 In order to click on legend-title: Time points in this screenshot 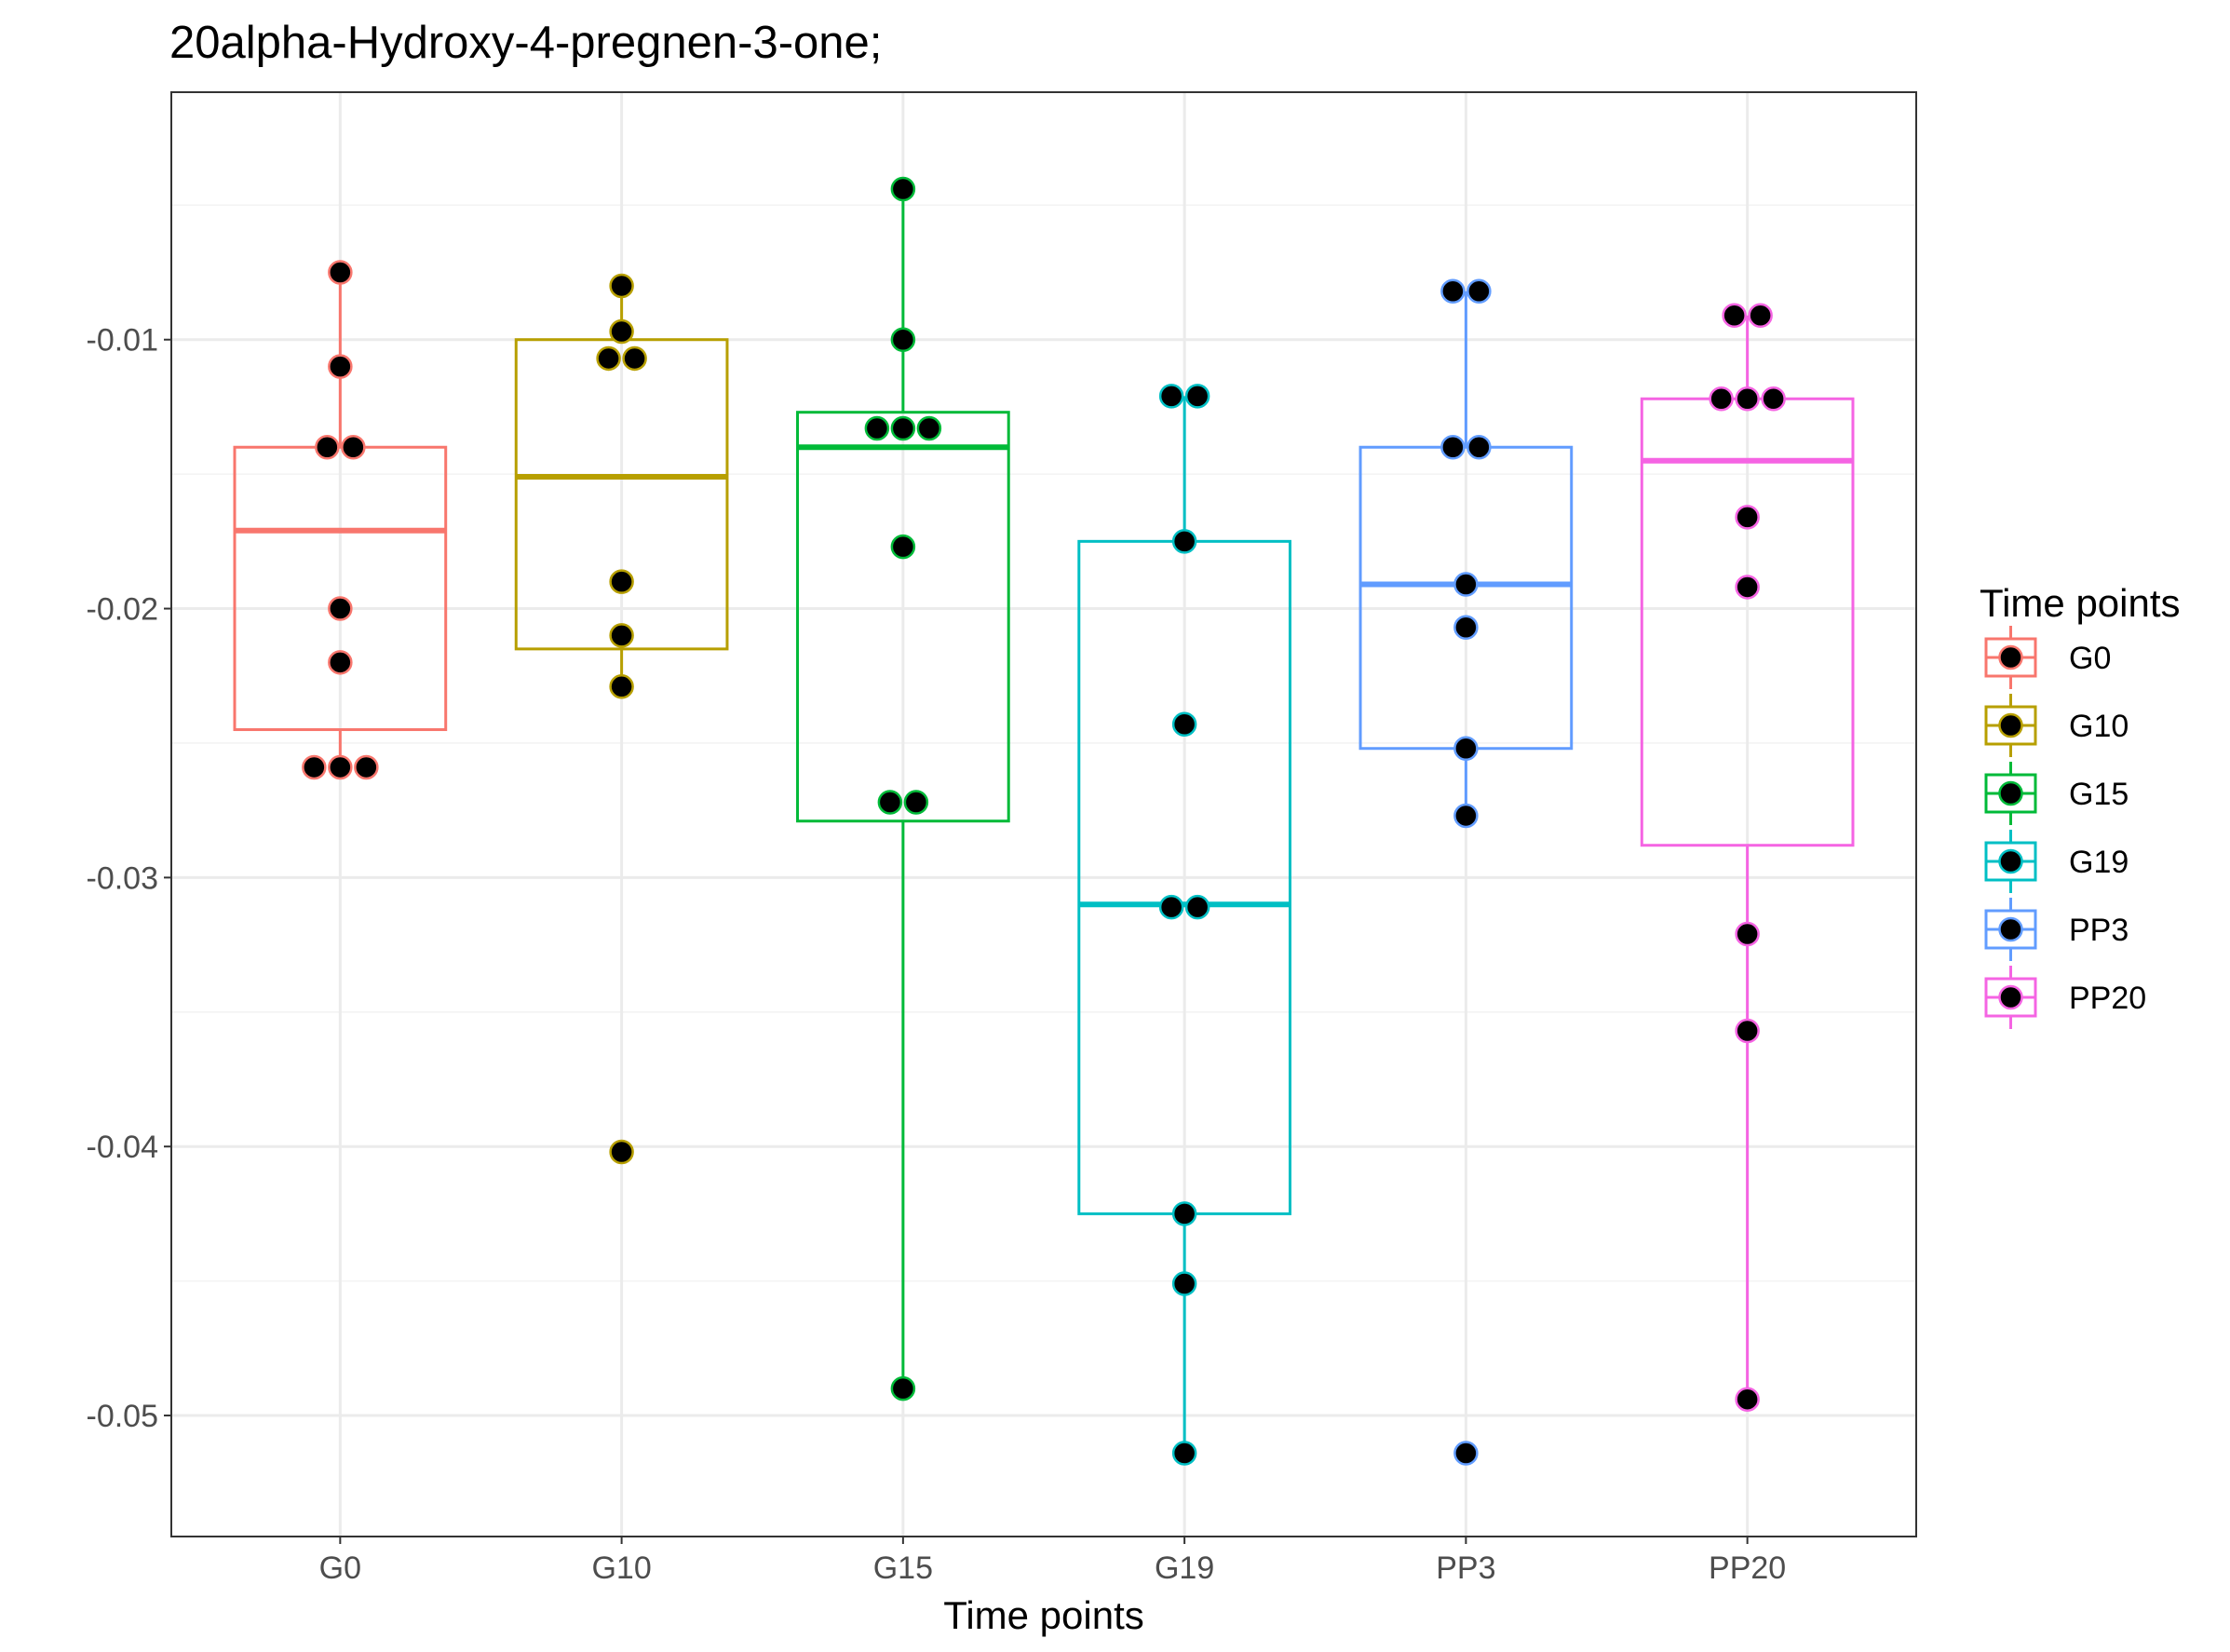, I will do `click(2080, 603)`.